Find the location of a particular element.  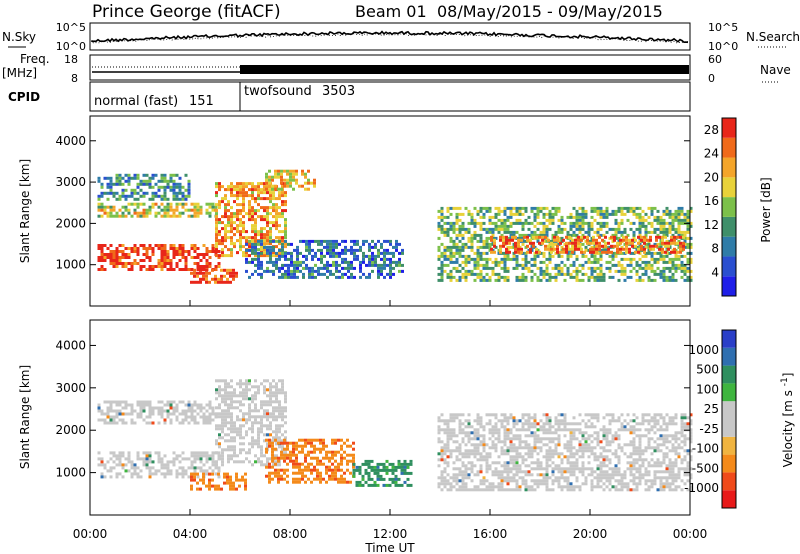

colorbar-swatch is located at coordinates (729, 226).